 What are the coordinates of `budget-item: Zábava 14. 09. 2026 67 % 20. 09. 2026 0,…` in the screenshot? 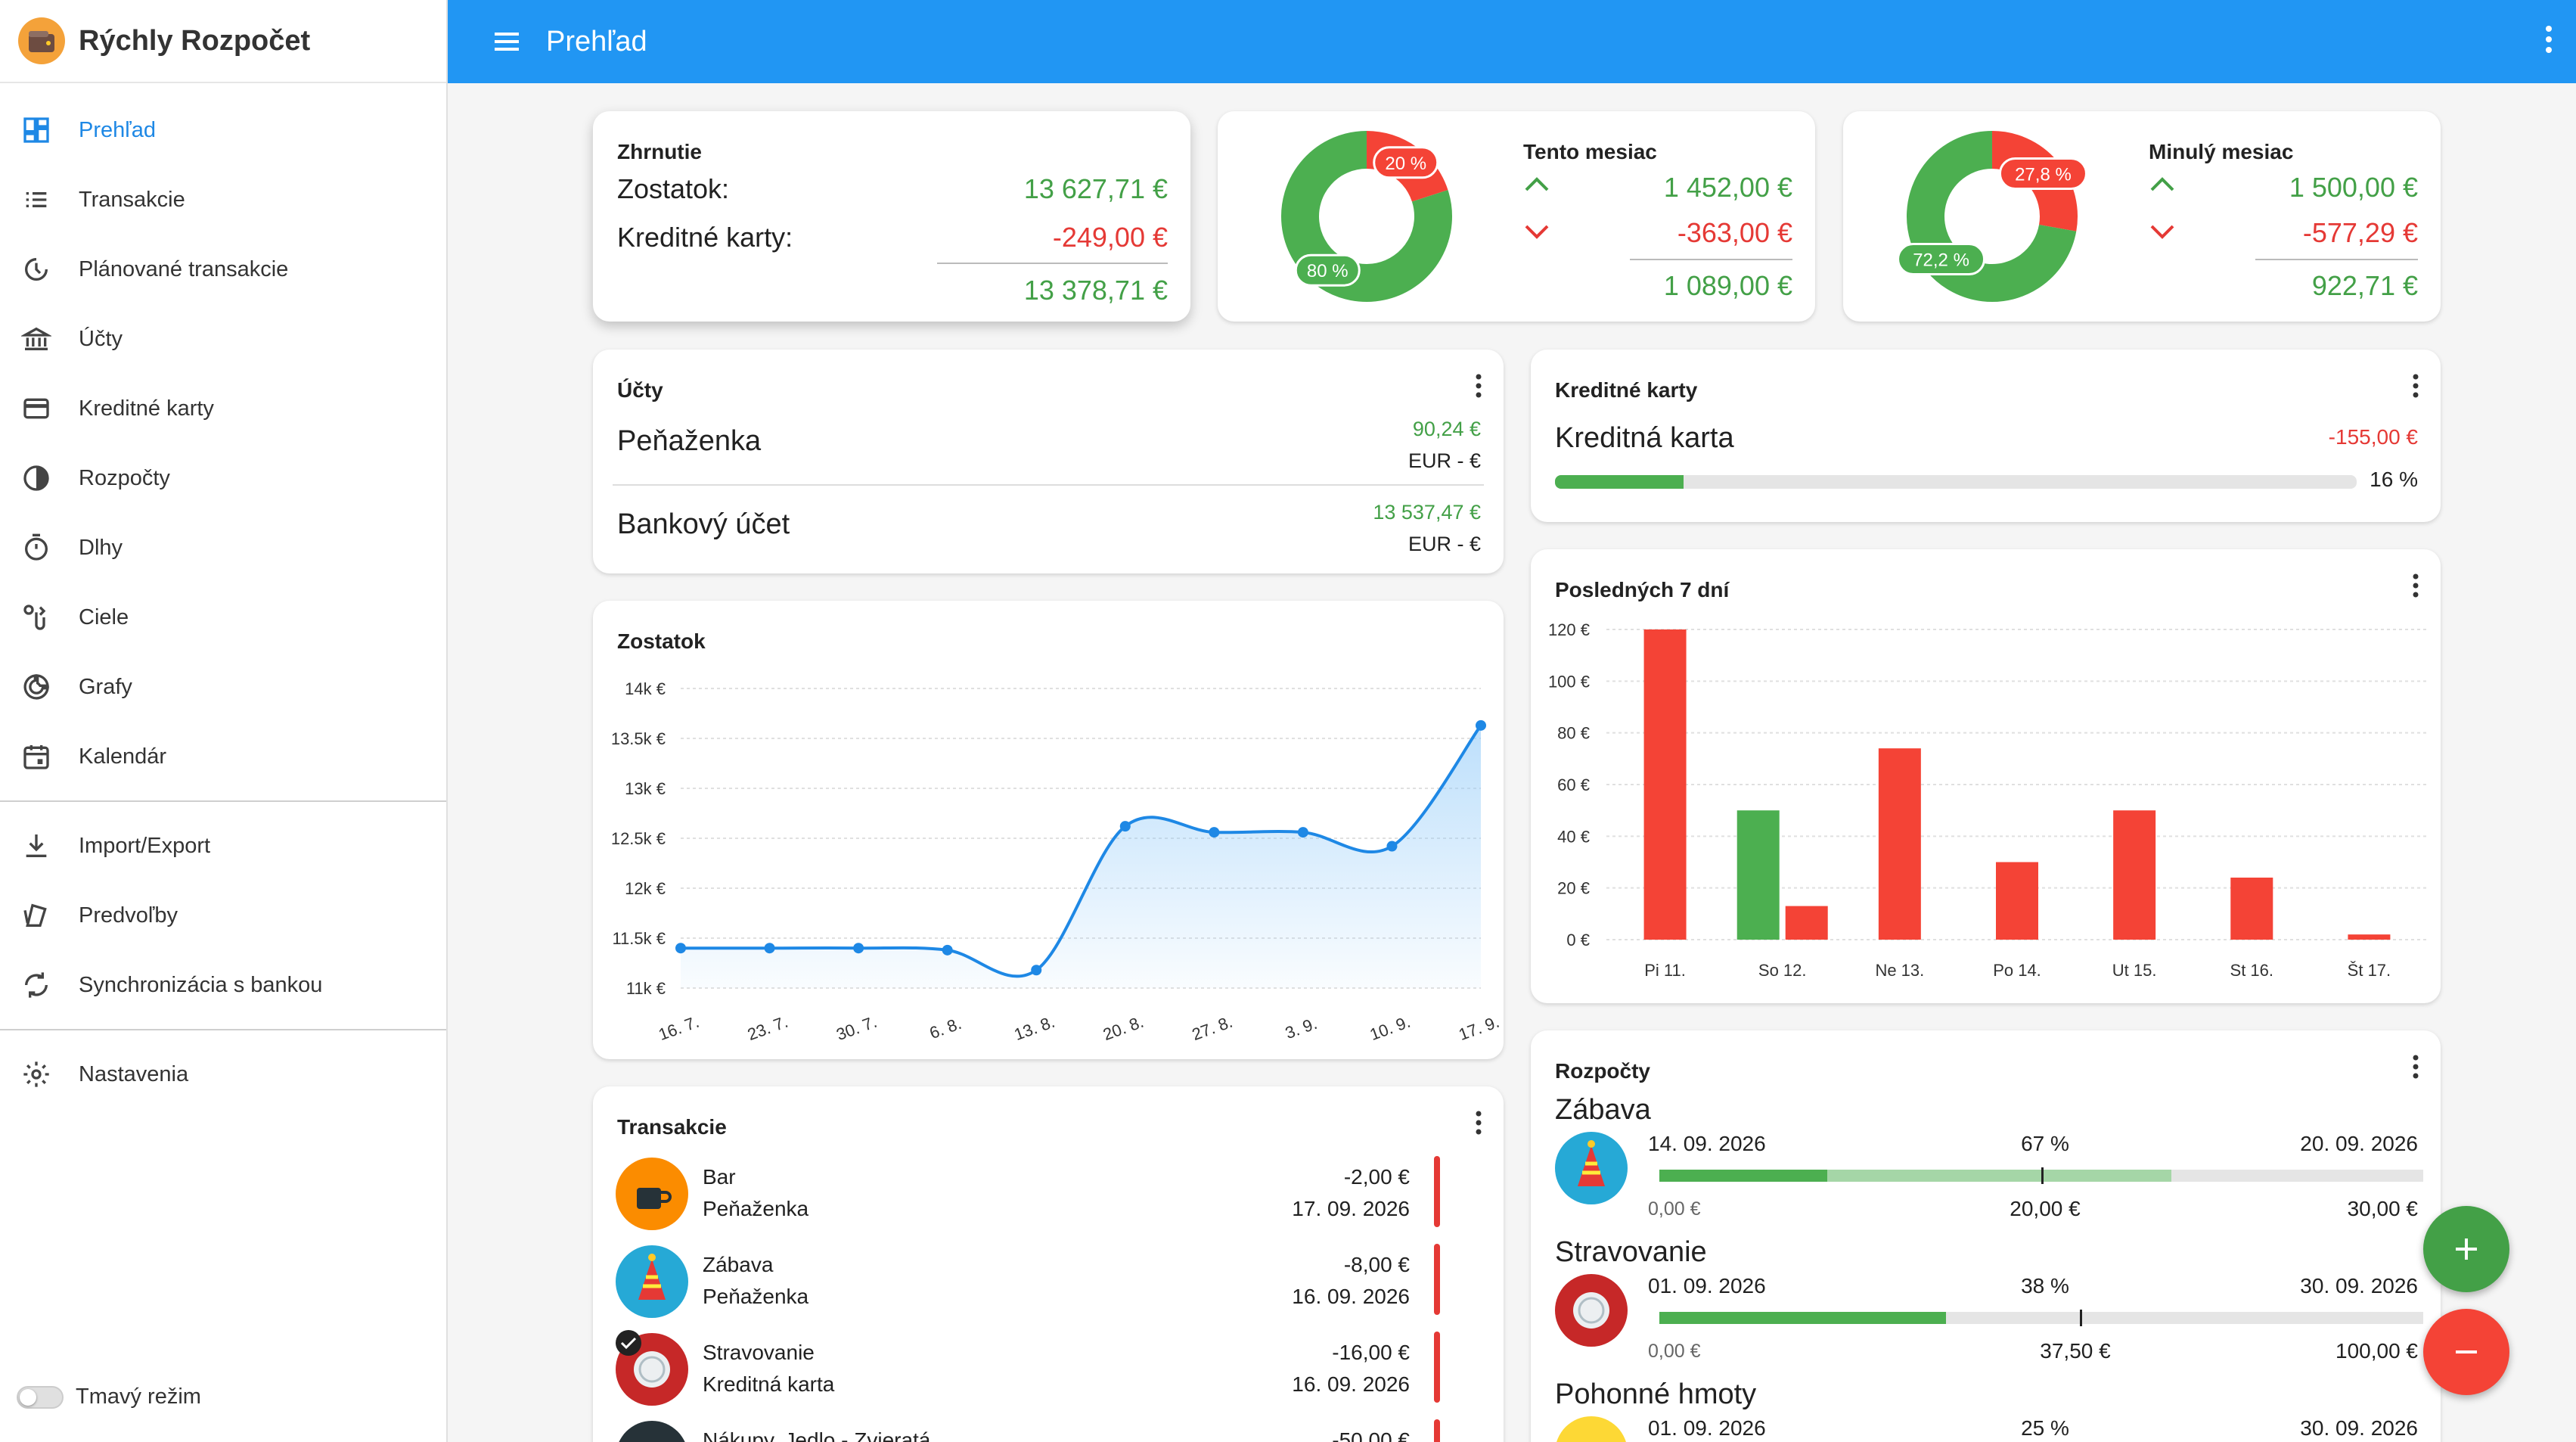 It's located at (1986, 1166).